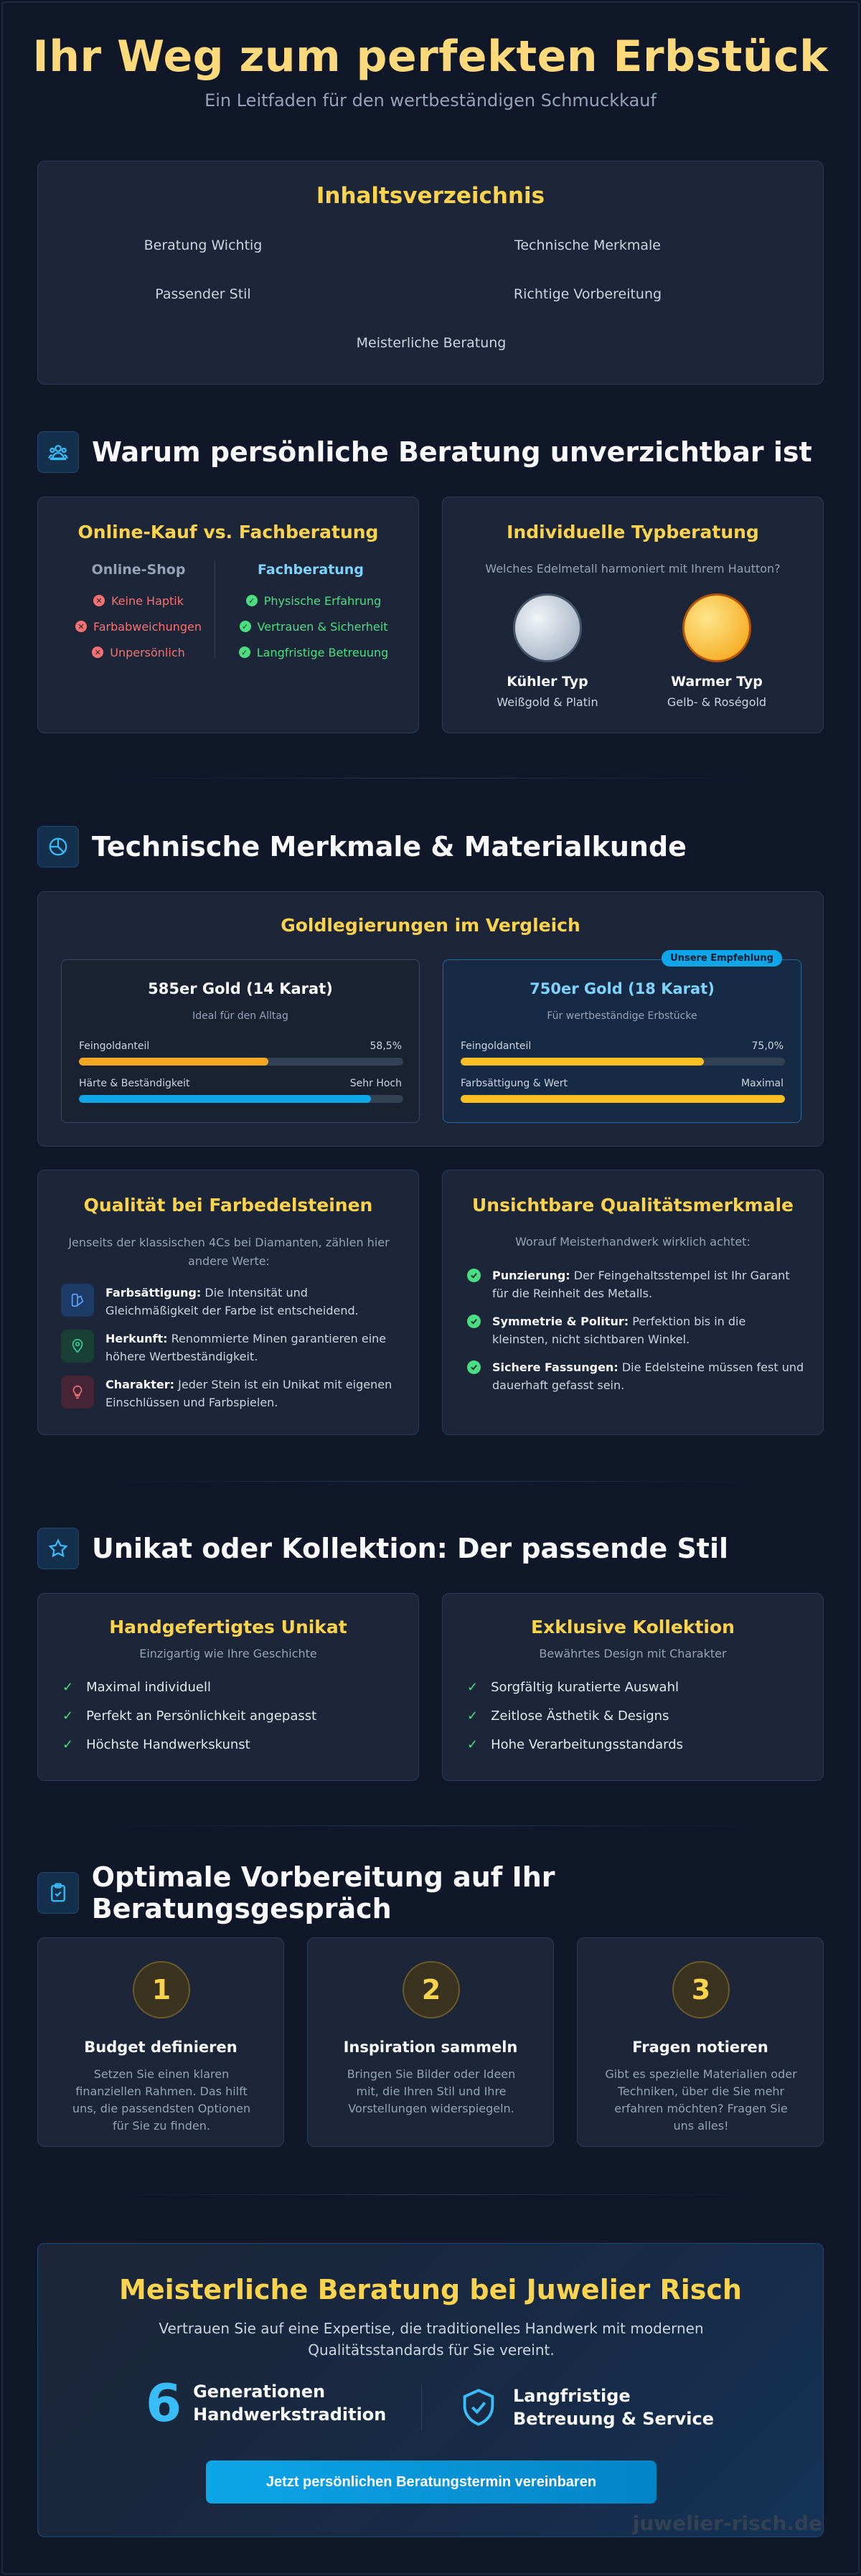 The image size is (861, 2576). I want to click on step-number: 1, so click(162, 1989).